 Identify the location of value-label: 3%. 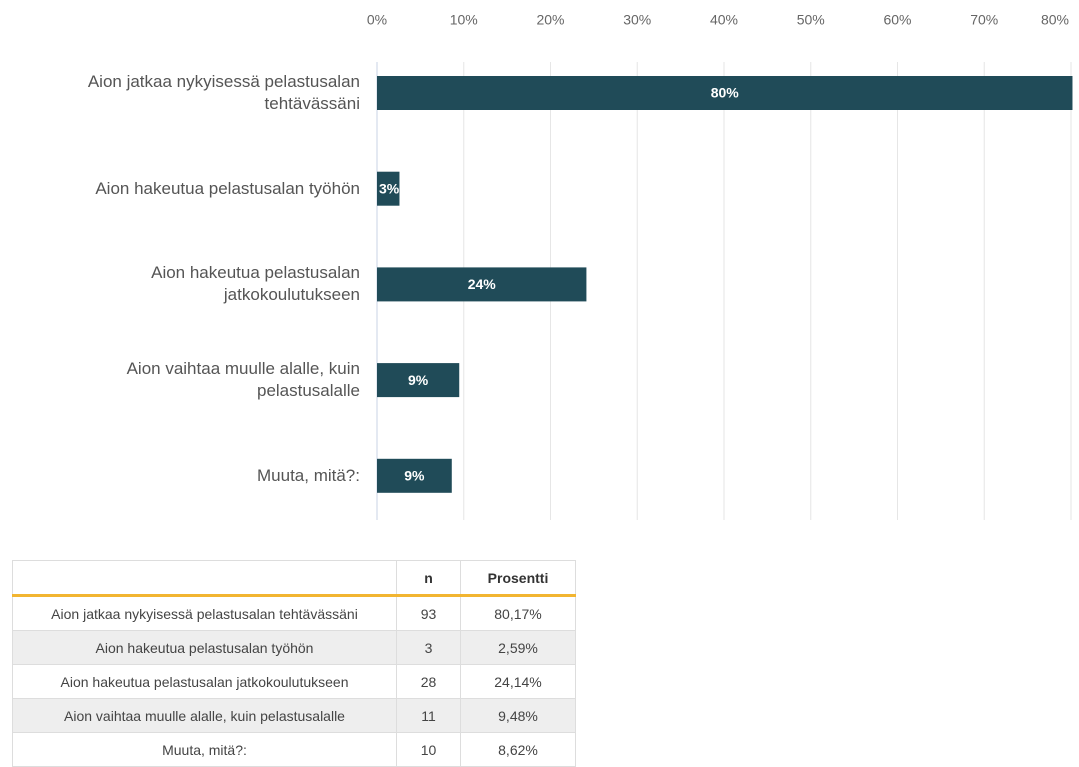
(389, 188).